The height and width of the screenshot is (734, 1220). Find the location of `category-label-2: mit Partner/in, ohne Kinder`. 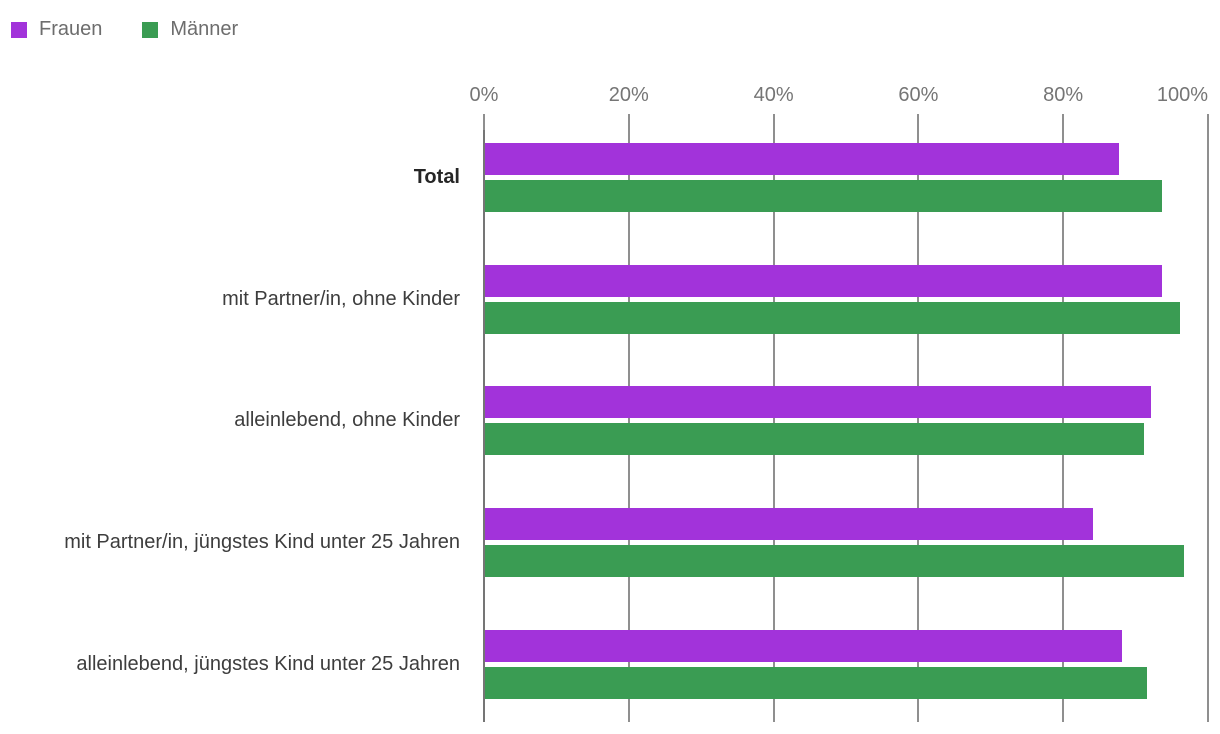

category-label-2: mit Partner/in, ohne Kinder is located at coordinates (341, 298).